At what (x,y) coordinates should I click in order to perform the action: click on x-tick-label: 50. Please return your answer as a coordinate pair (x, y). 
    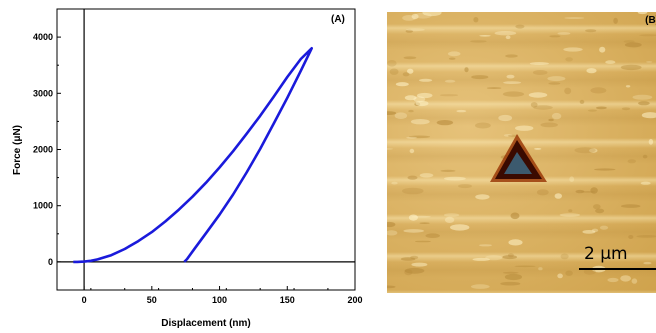
    Looking at the image, I should click on (152, 300).